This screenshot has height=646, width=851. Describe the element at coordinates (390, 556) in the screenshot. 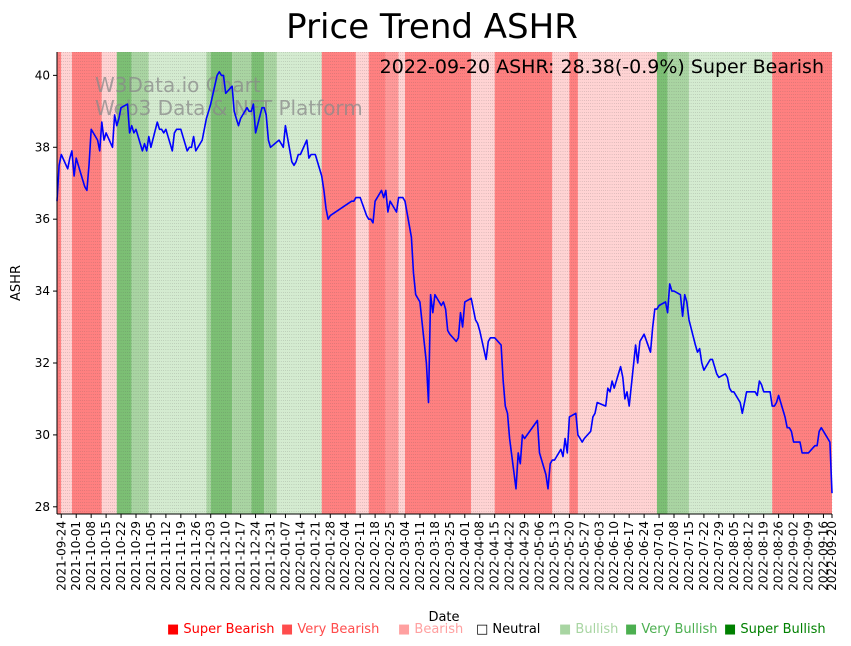

I see `x-tick-label: 2022-02-25` at that location.